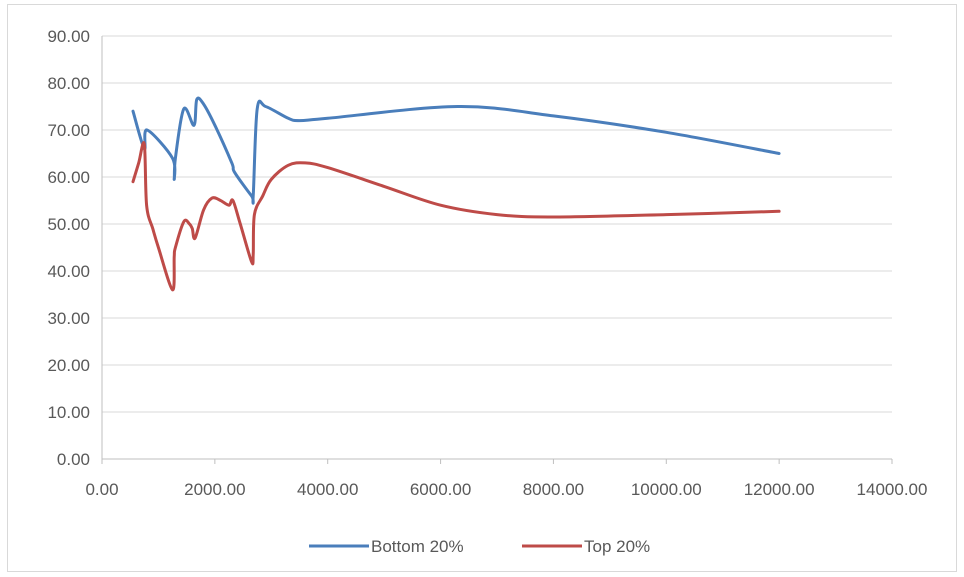 The width and height of the screenshot is (964, 577). Describe the element at coordinates (417, 546) in the screenshot. I see `legend-label-bottom-20: Bottom 20%` at that location.